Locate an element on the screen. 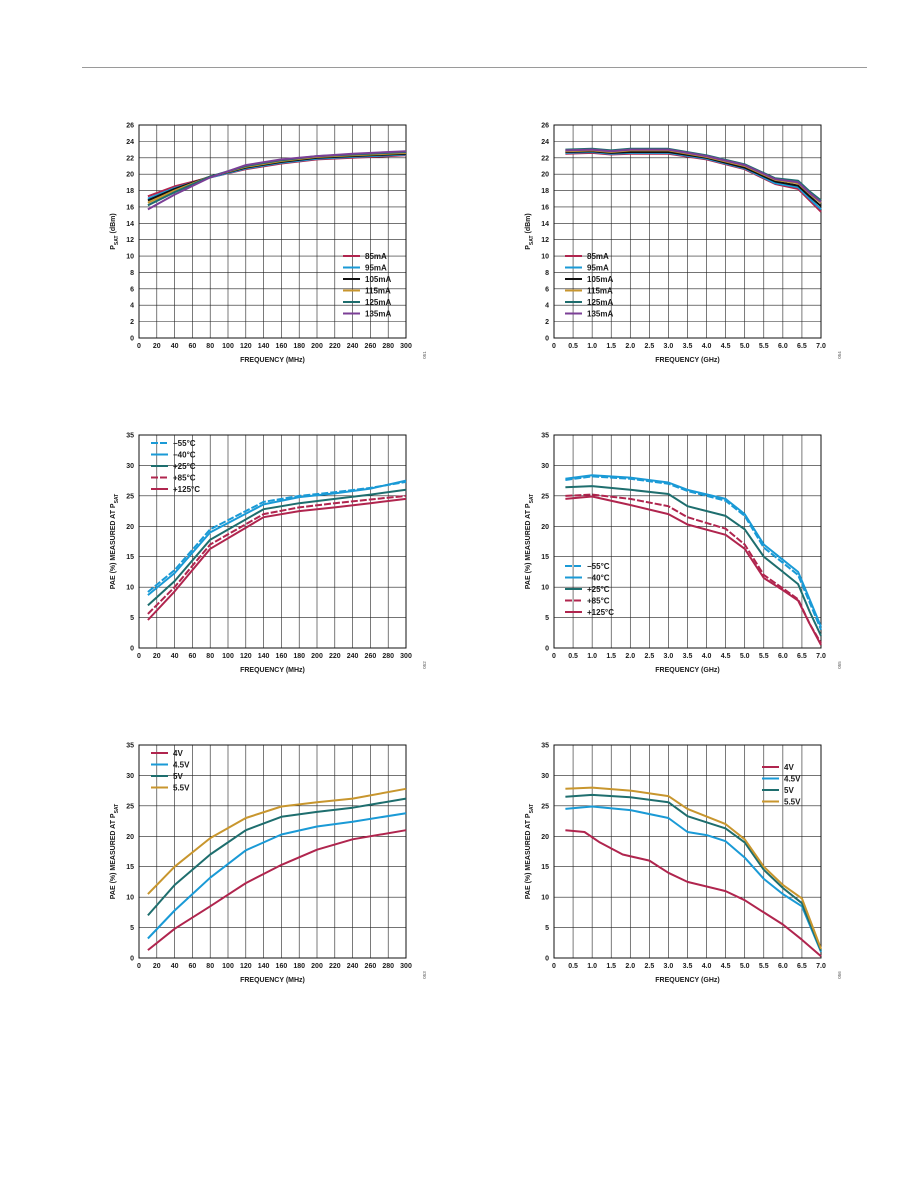 Image resolution: width=918 pixels, height=1188 pixels. x-tick-label: 200 is located at coordinates (317, 656).